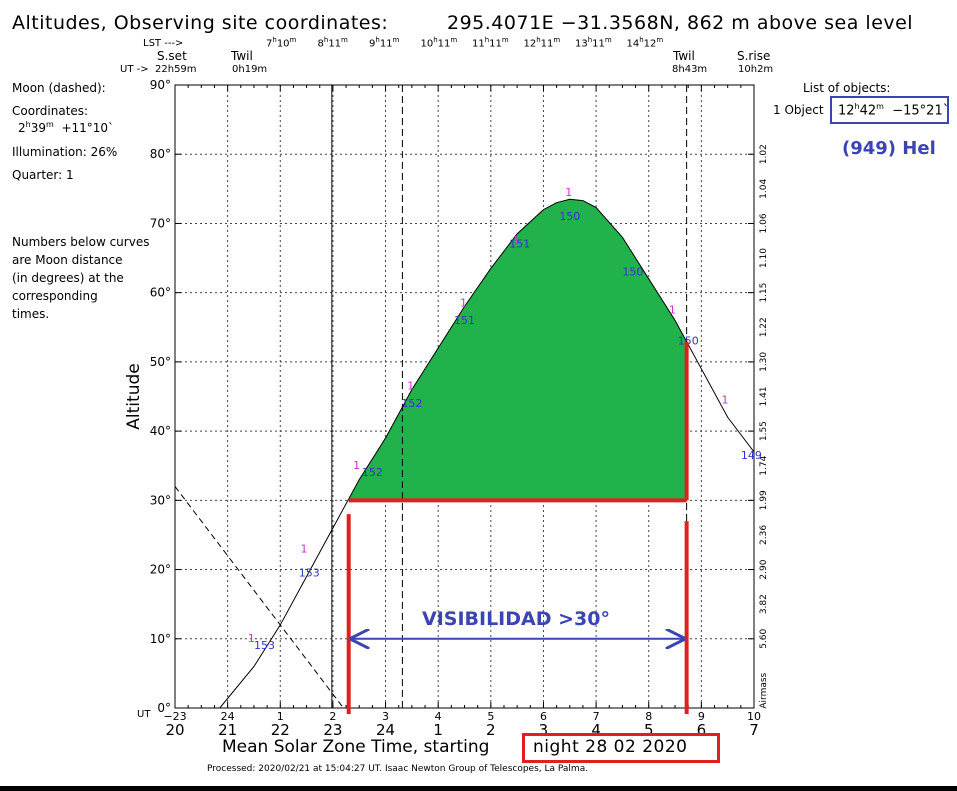 This screenshot has height=791, width=957. Describe the element at coordinates (610, 747) in the screenshot. I see `observation-date: night 28 02 2020` at that location.